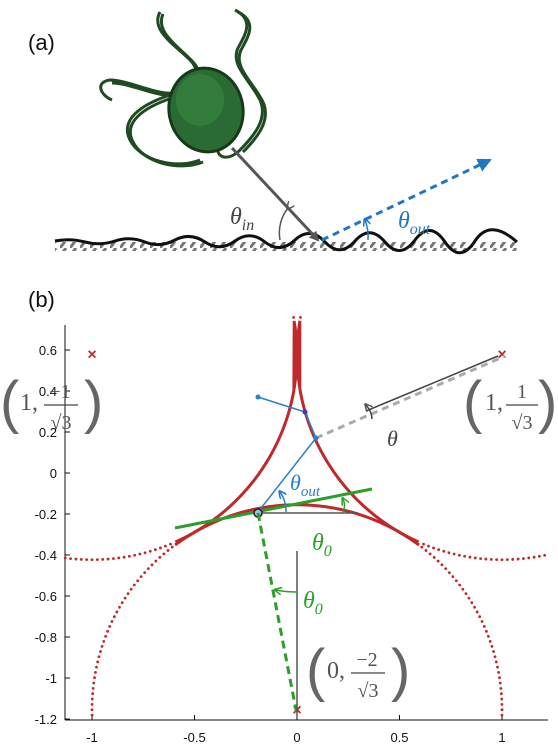  What do you see at coordinates (200, 100) in the screenshot?
I see `bacterium-highlight` at bounding box center [200, 100].